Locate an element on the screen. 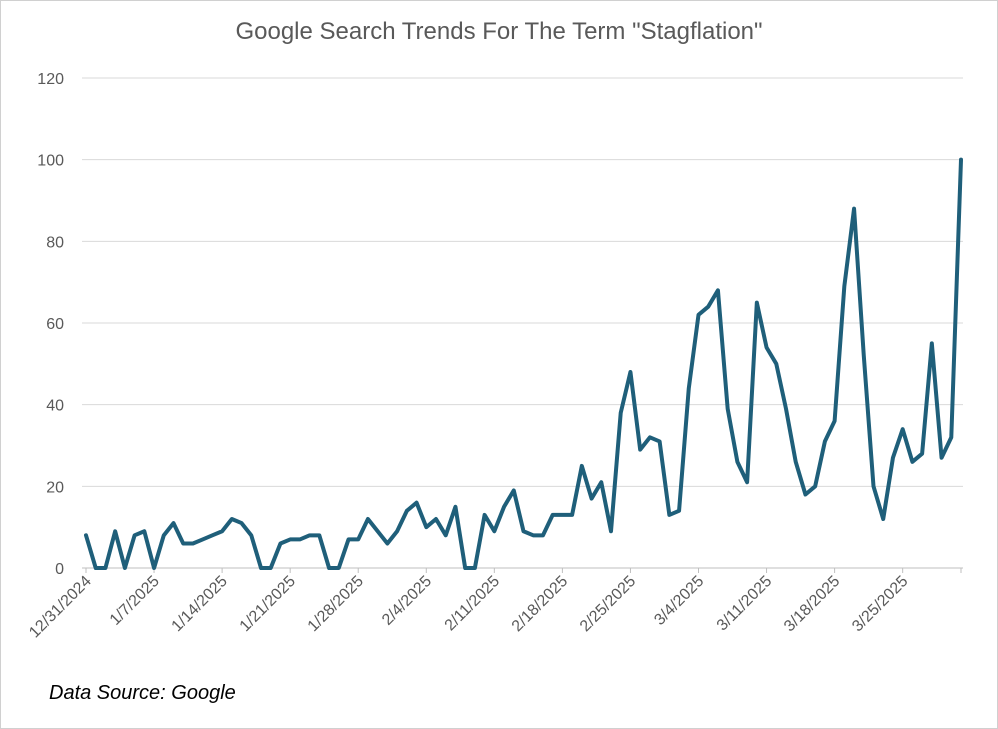  y-tick-label: 60 is located at coordinates (55, 324).